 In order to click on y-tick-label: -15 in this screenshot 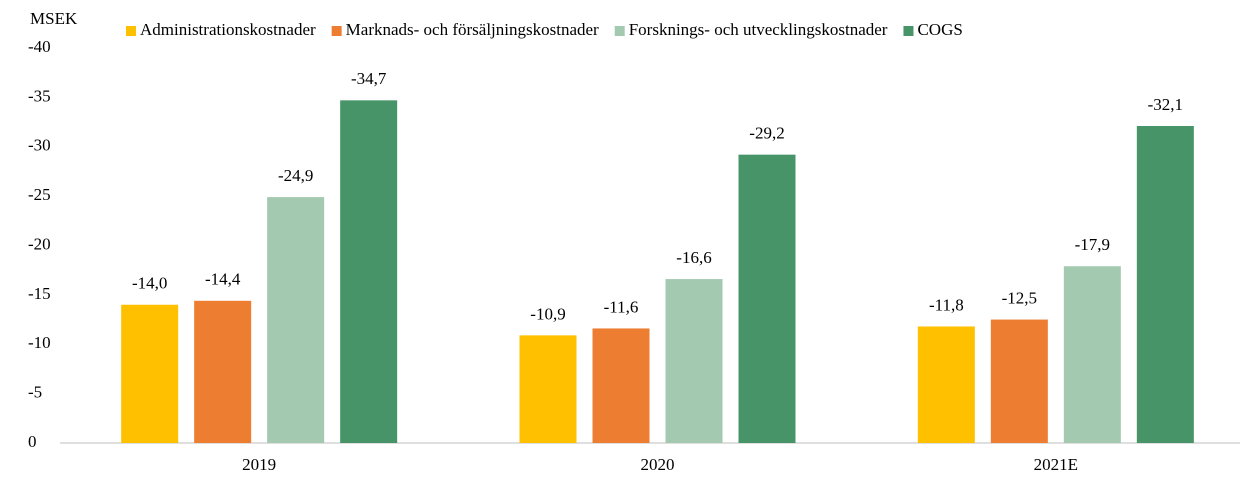, I will do `click(39, 293)`.